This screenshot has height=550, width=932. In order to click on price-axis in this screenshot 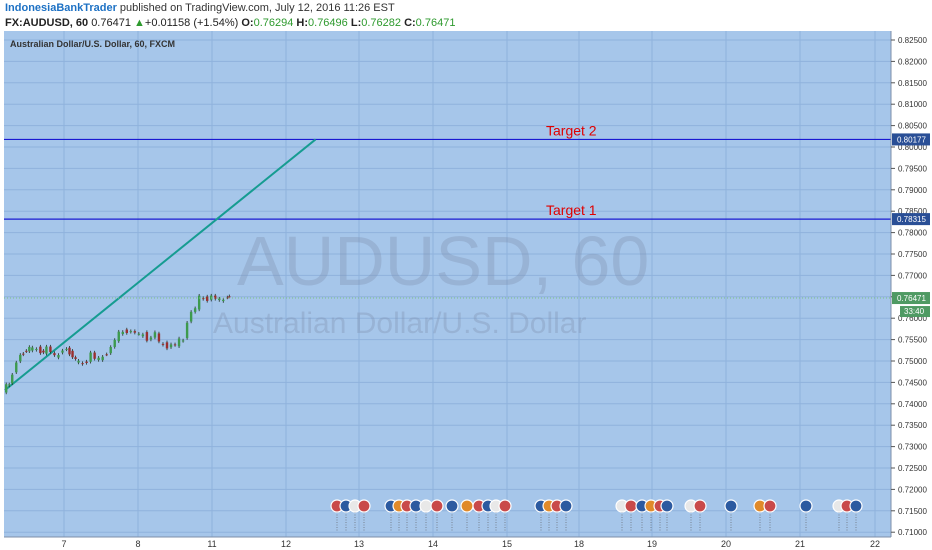, I will do `click(912, 290)`.